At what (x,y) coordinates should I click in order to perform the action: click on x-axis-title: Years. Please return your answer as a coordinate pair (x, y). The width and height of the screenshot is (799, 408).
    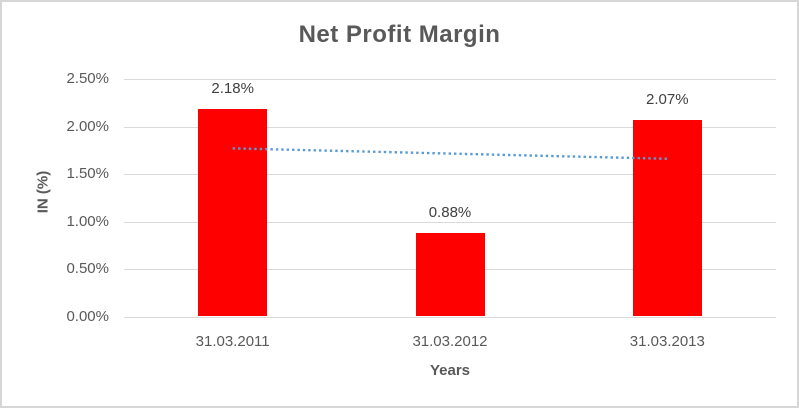
    Looking at the image, I should click on (450, 370).